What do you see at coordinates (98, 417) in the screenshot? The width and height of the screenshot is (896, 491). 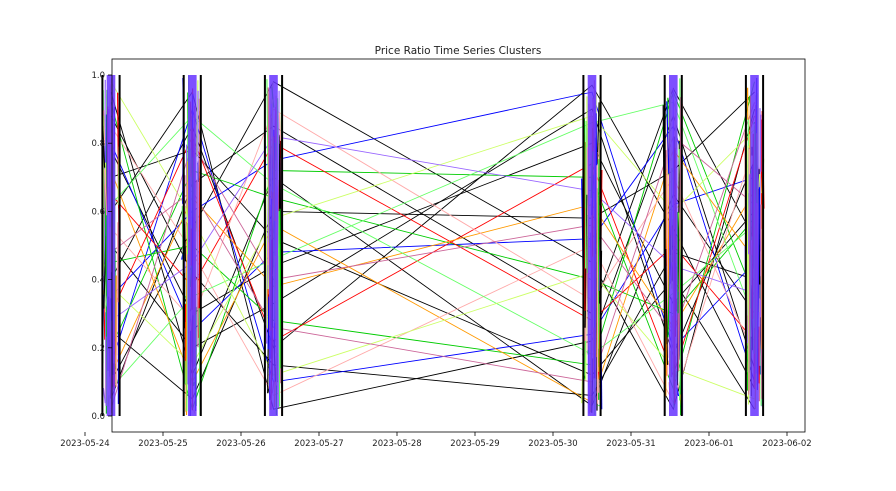 I see `y-tick-label: 0.0` at bounding box center [98, 417].